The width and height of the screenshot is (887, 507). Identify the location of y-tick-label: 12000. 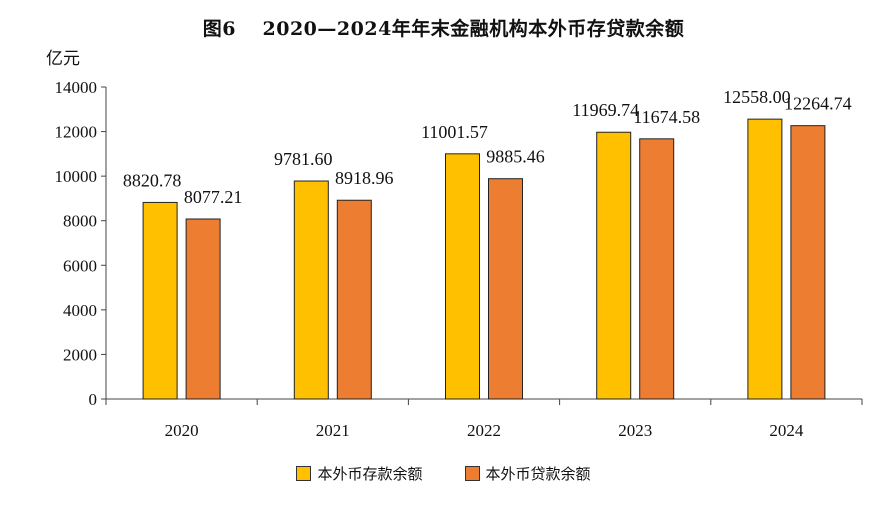
(76, 132).